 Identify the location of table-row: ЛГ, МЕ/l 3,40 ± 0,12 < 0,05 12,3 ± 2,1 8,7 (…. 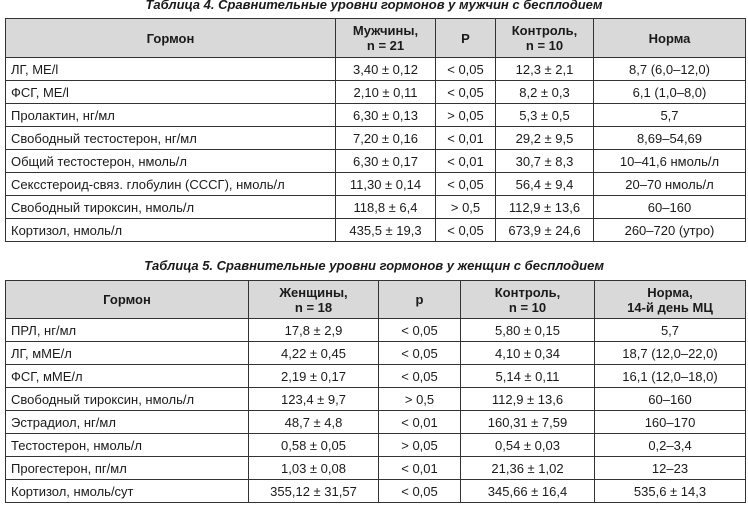
(375, 69).